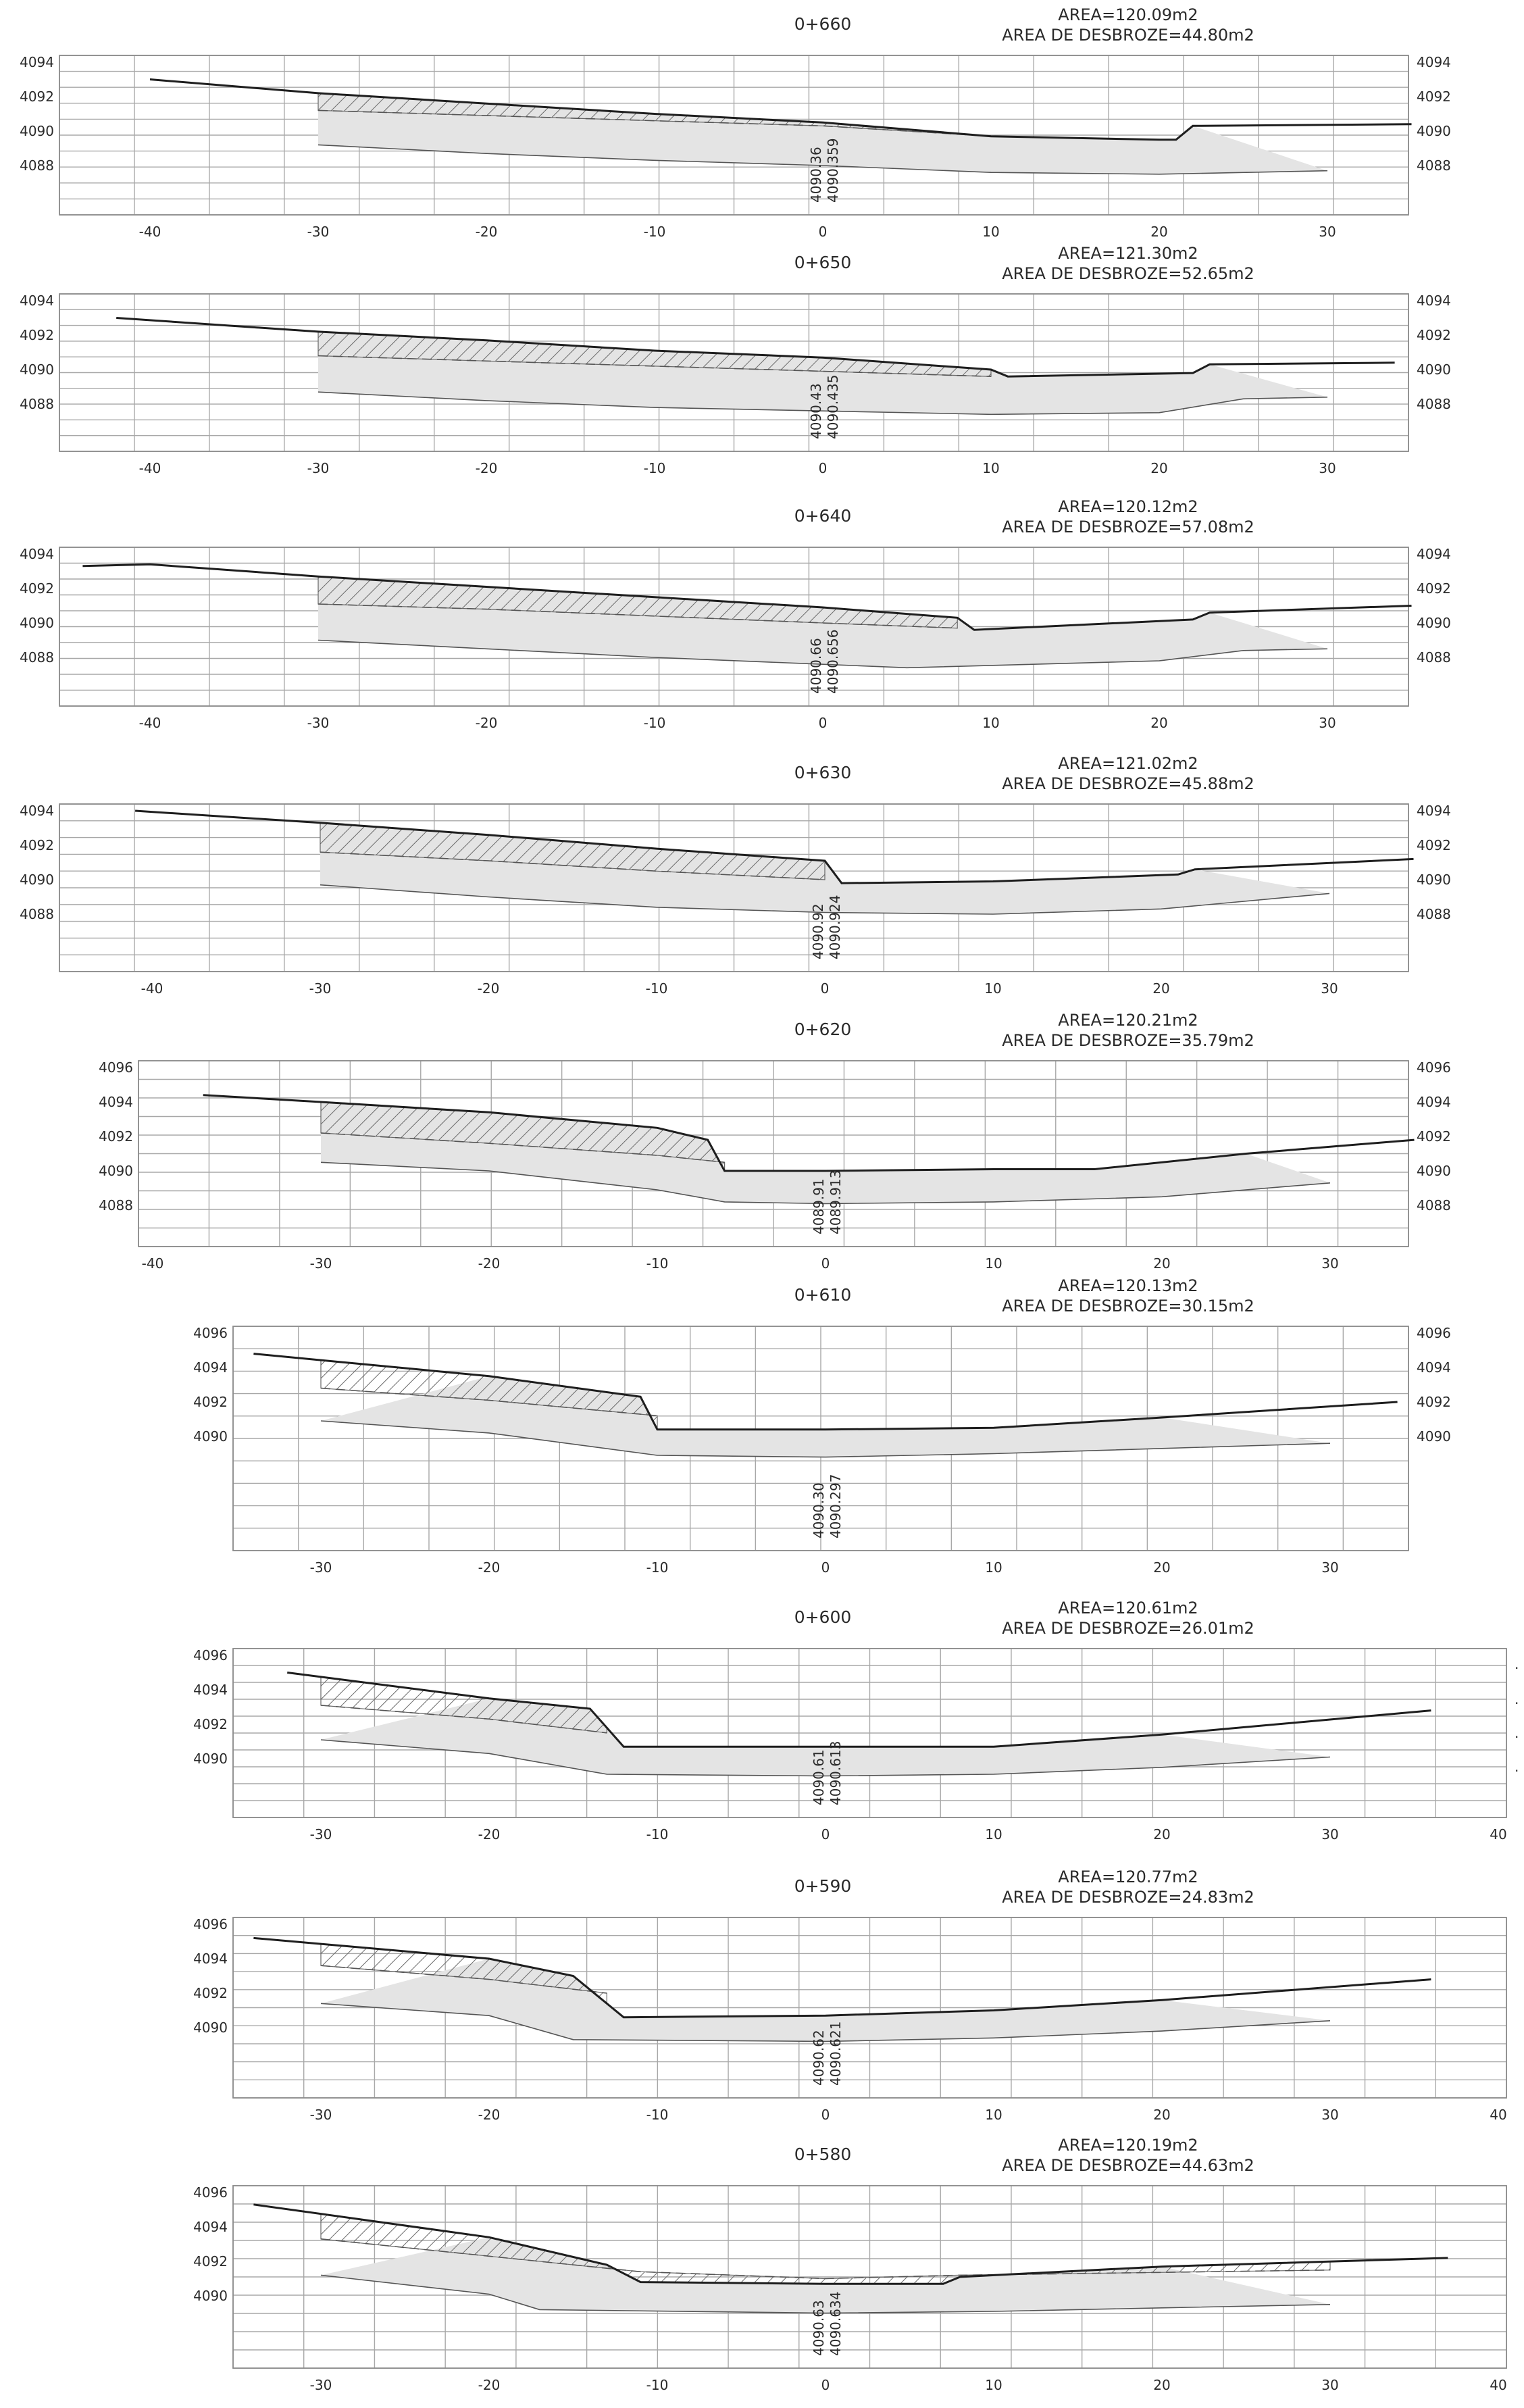 The height and width of the screenshot is (2408, 1524). I want to click on desbroze-label: AREA DE DESBROZE=44.63m2, so click(1128, 2165).